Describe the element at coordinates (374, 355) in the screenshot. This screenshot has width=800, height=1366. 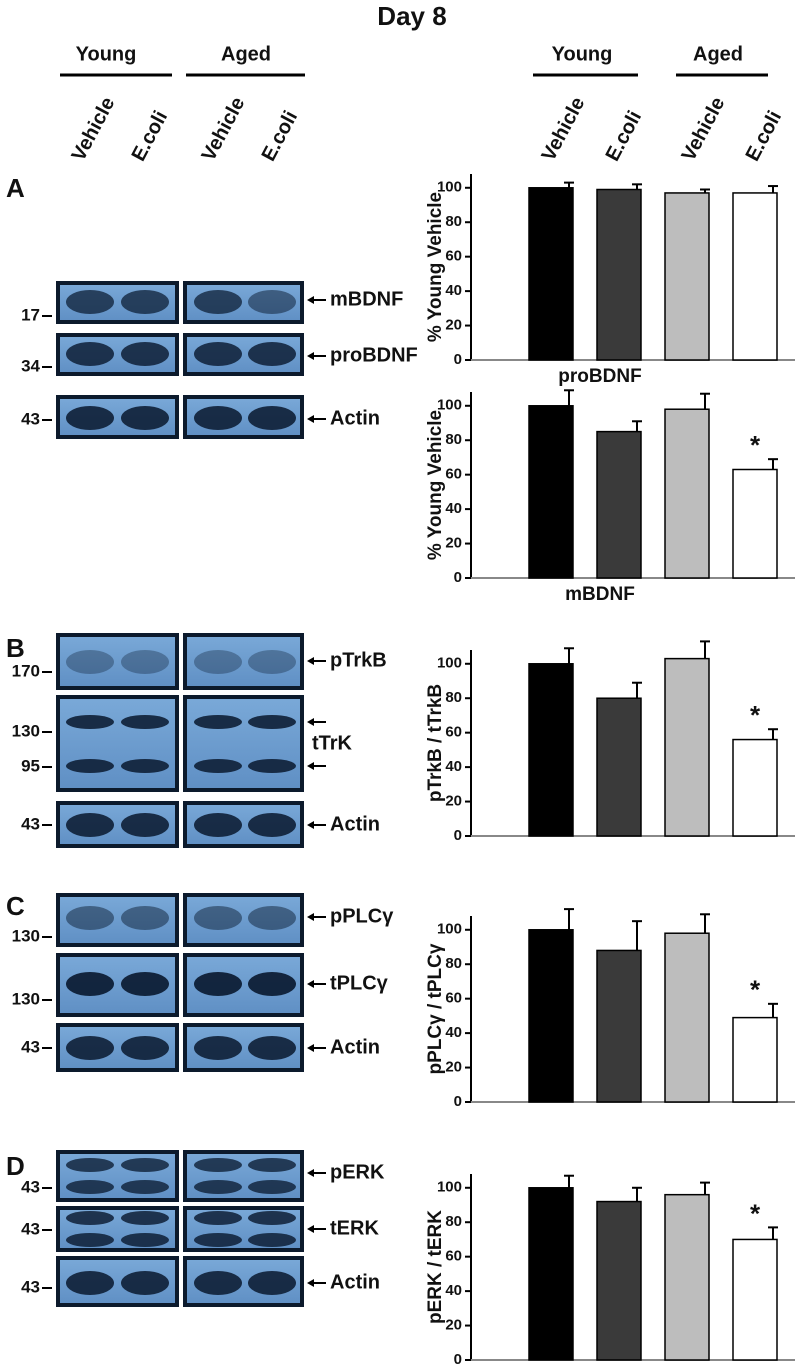
I see `band-label: proBDNF` at that location.